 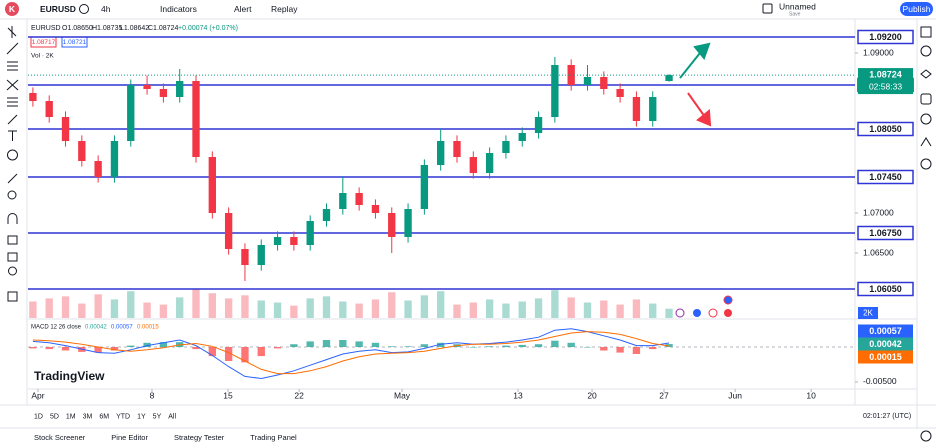 I want to click on range-button: 1M, so click(x=71, y=416).